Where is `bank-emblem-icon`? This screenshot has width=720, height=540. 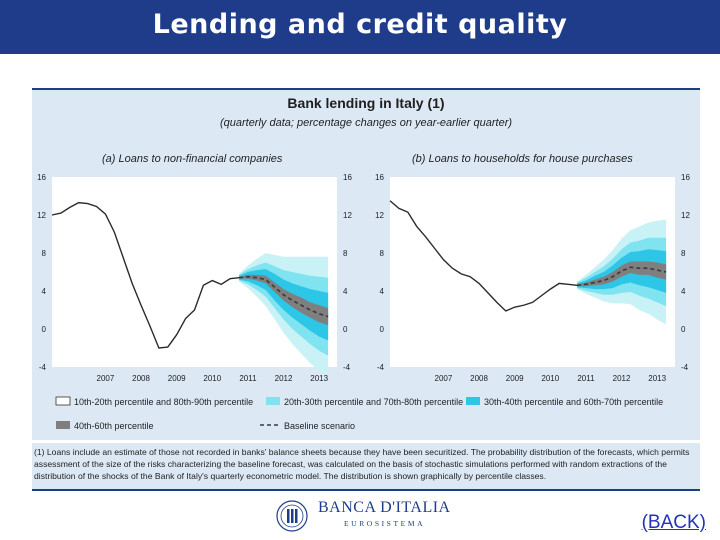 bank-emblem-icon is located at coordinates (292, 516).